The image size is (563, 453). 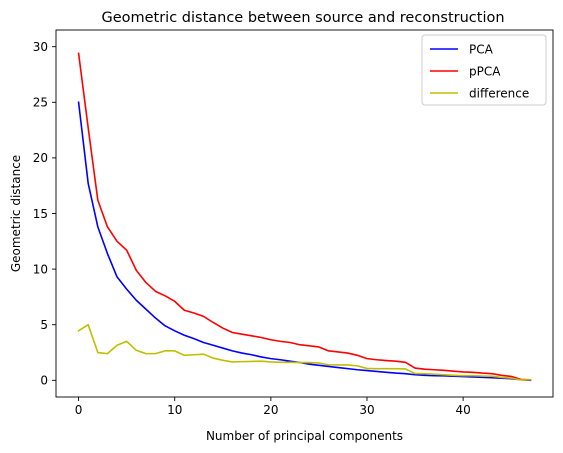 I want to click on y-tick-label: 0, so click(x=44, y=381).